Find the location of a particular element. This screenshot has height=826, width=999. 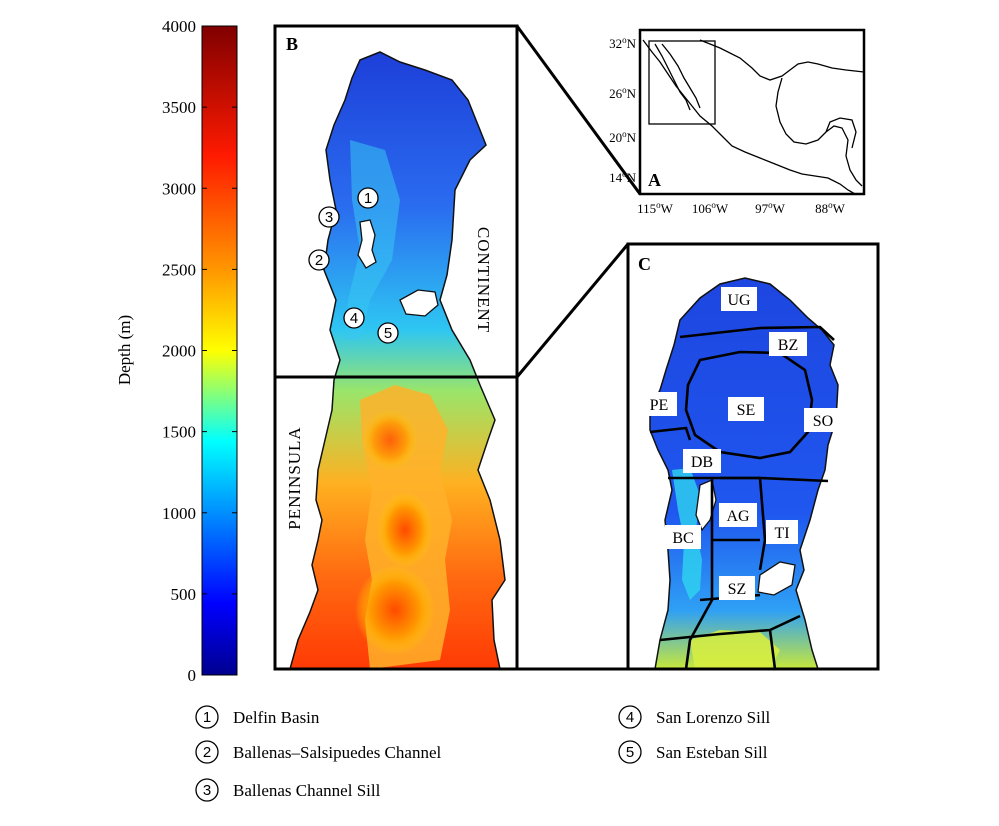

island-c2 is located at coordinates (776, 578).